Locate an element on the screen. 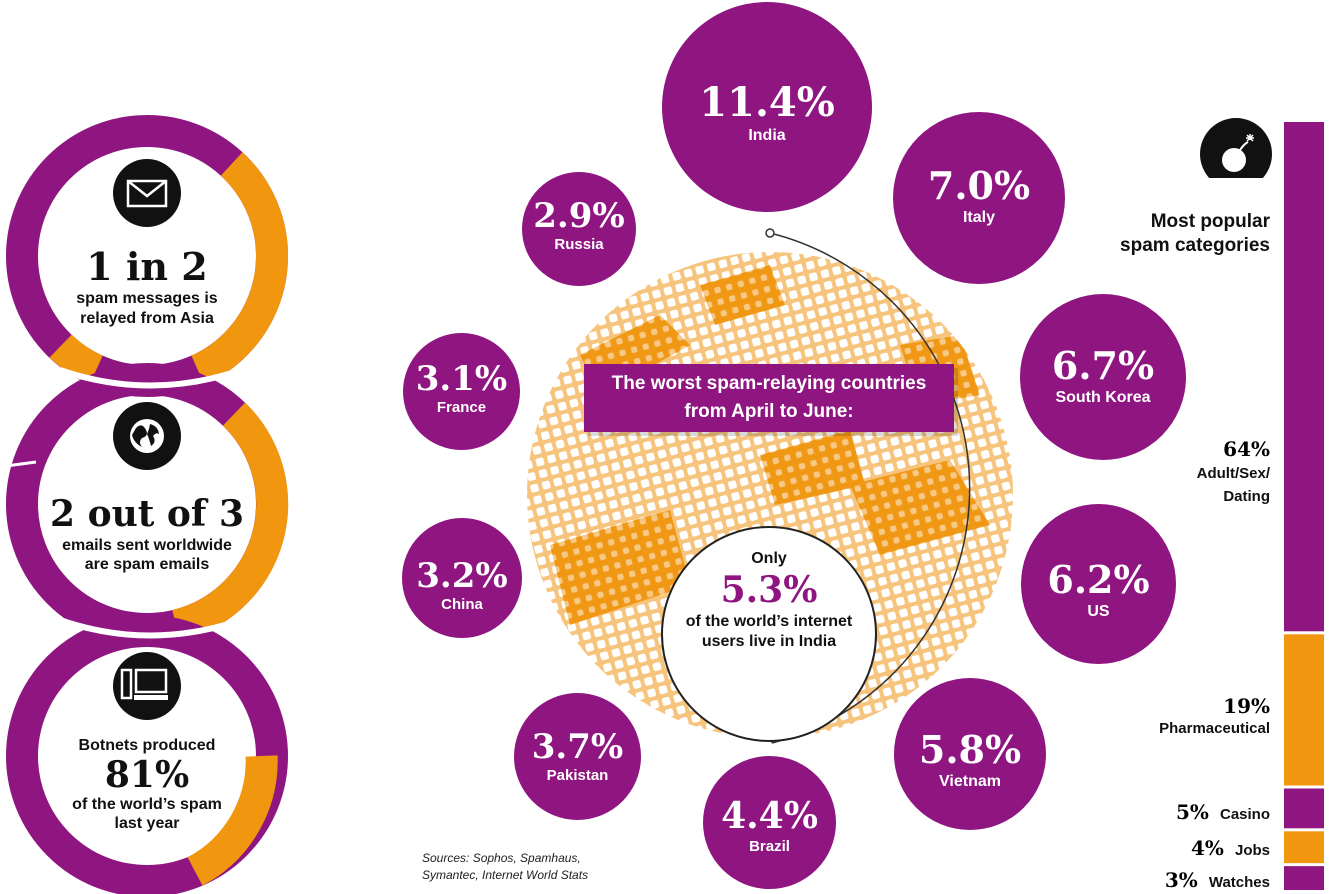  cat-adult-label-2: Dating is located at coordinates (1246, 496).